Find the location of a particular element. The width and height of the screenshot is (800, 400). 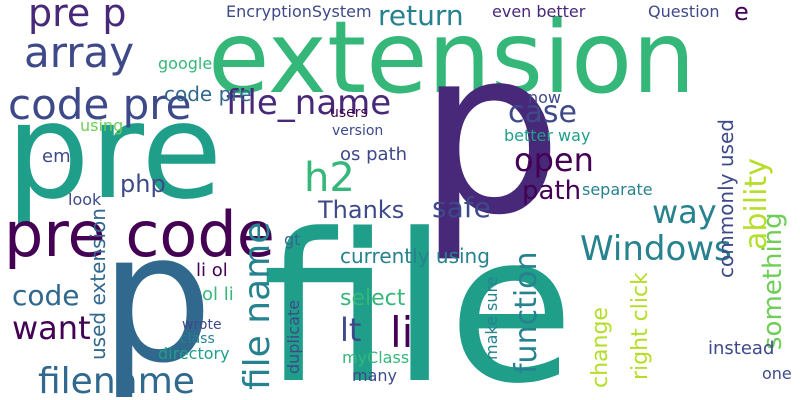

word-p-large: p is located at coordinates (490, 132).